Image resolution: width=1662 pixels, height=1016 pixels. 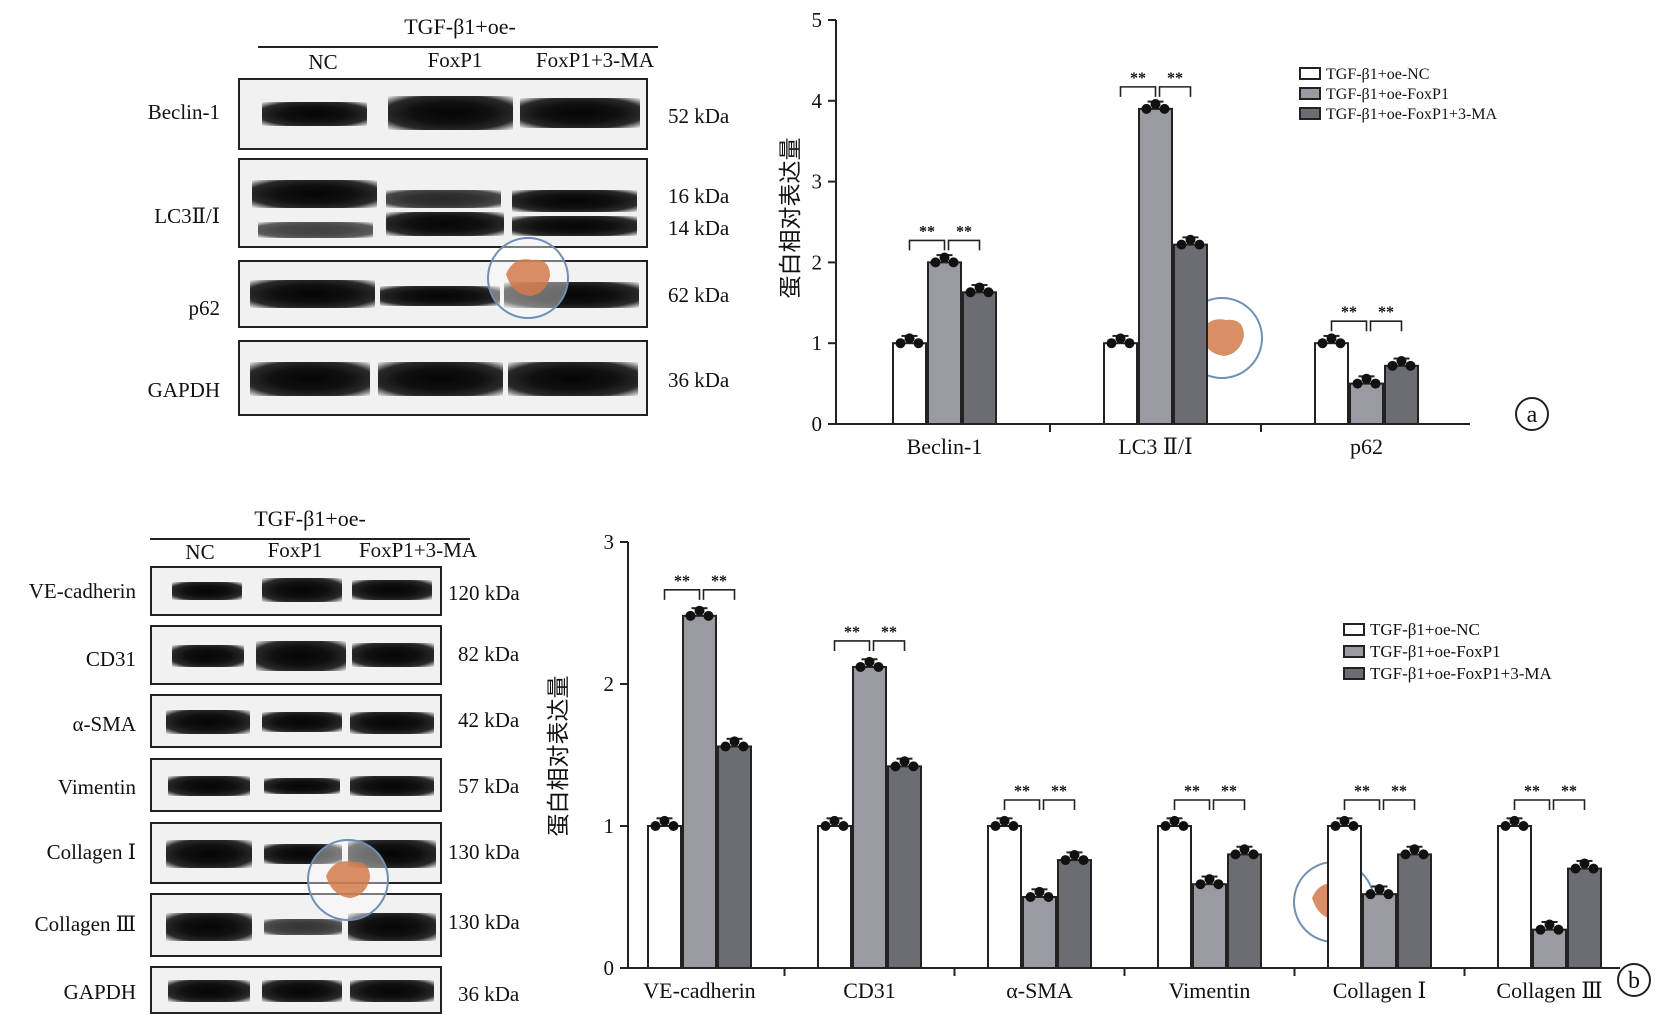 What do you see at coordinates (82, 591) in the screenshot?
I see `blot-b-row-label: VE-cadherin` at bounding box center [82, 591].